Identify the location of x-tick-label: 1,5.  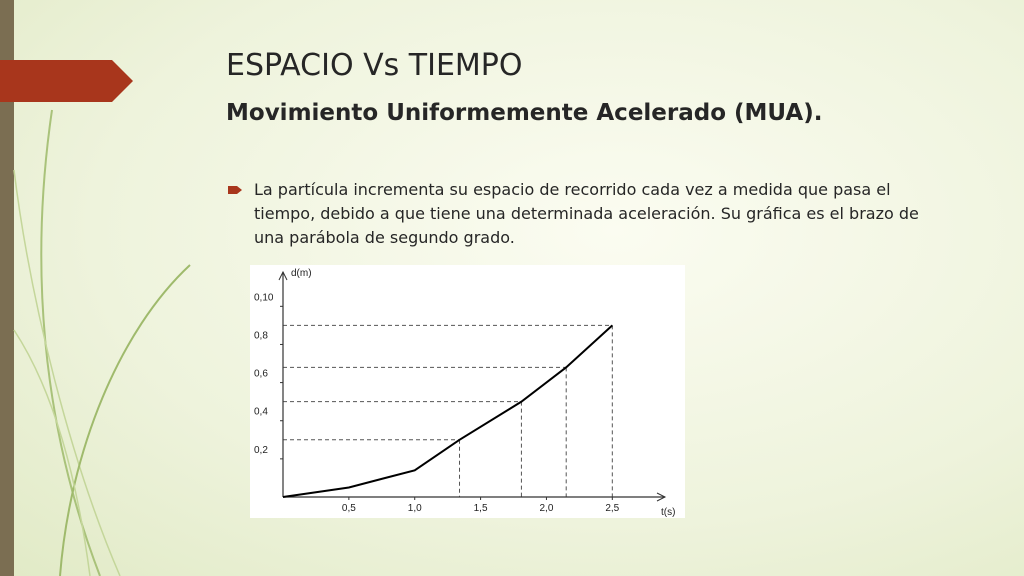
(481, 508).